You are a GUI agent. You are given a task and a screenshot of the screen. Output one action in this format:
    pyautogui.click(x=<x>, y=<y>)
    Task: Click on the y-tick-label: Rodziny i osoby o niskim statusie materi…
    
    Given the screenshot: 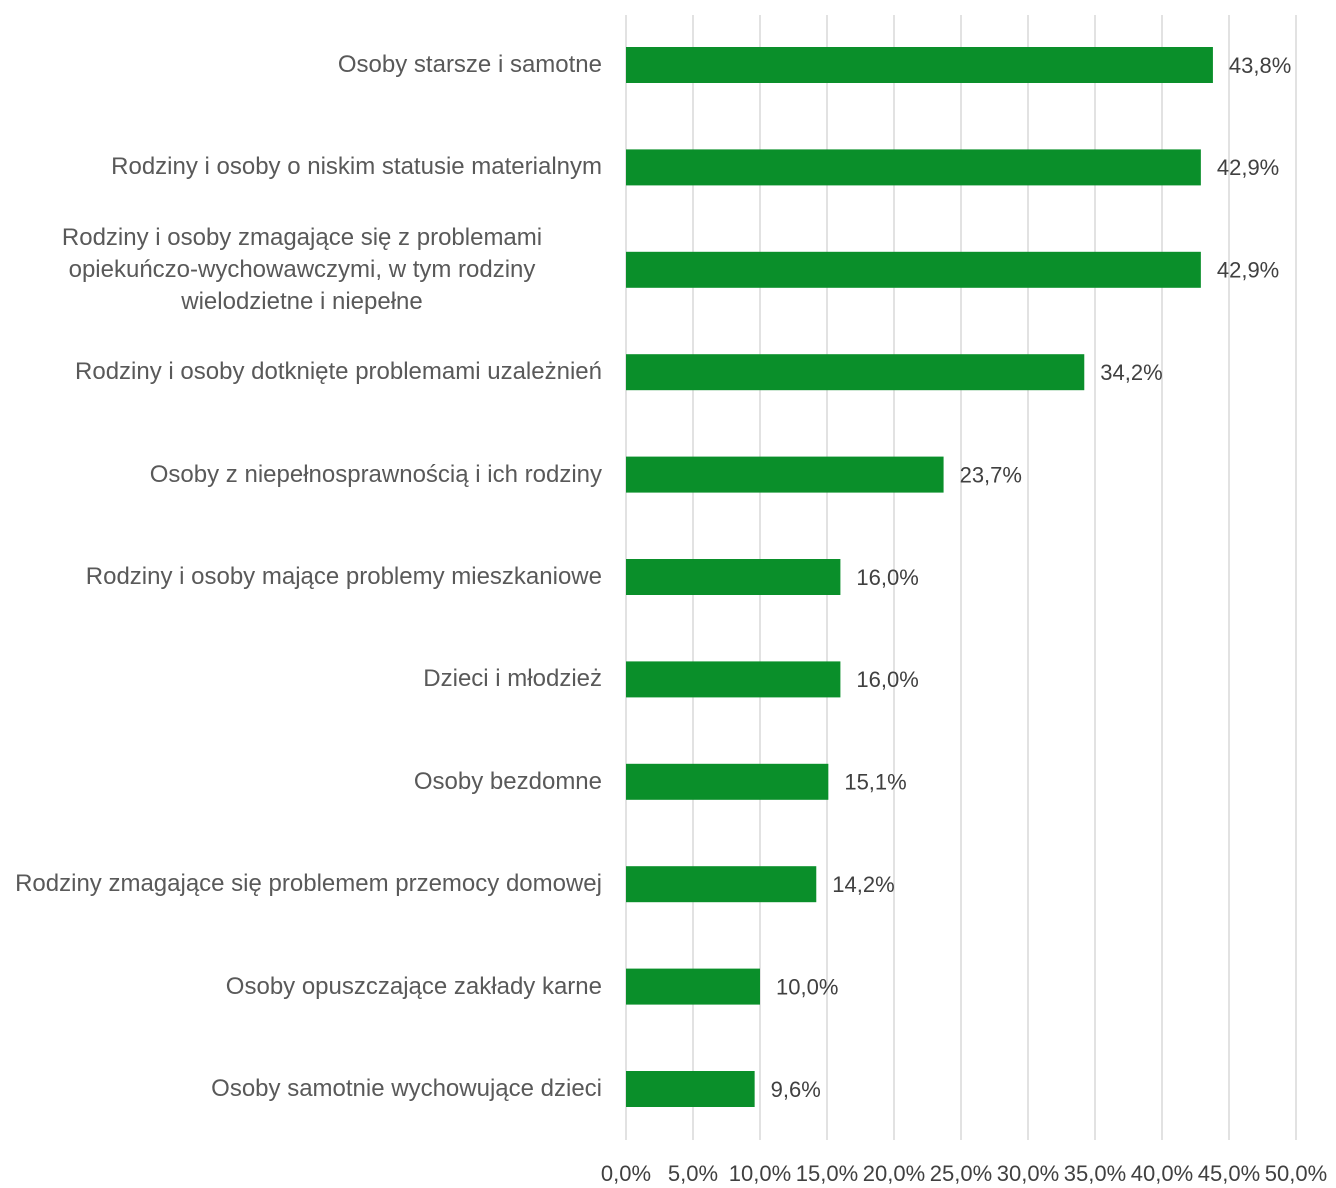 What is the action you would take?
    pyautogui.click(x=356, y=167)
    